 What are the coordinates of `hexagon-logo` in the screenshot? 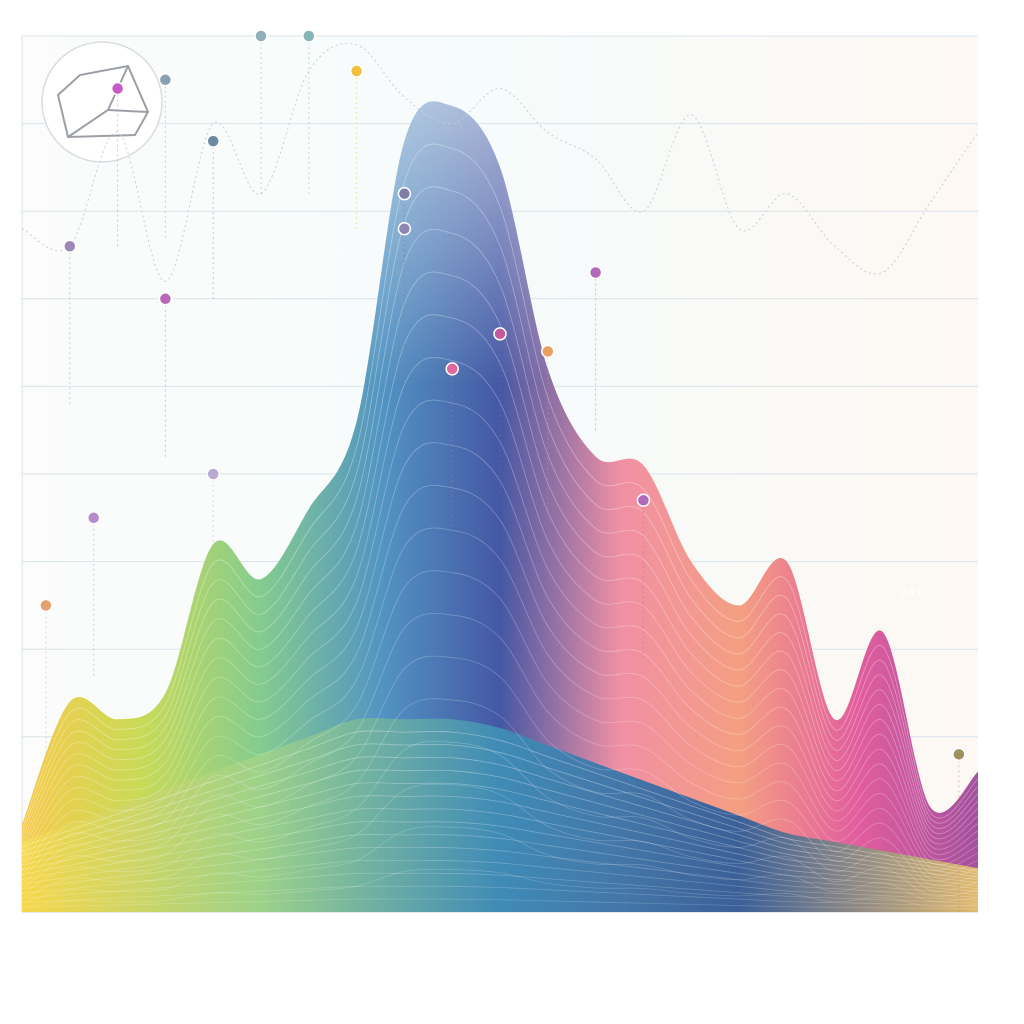 It's located at (102, 102).